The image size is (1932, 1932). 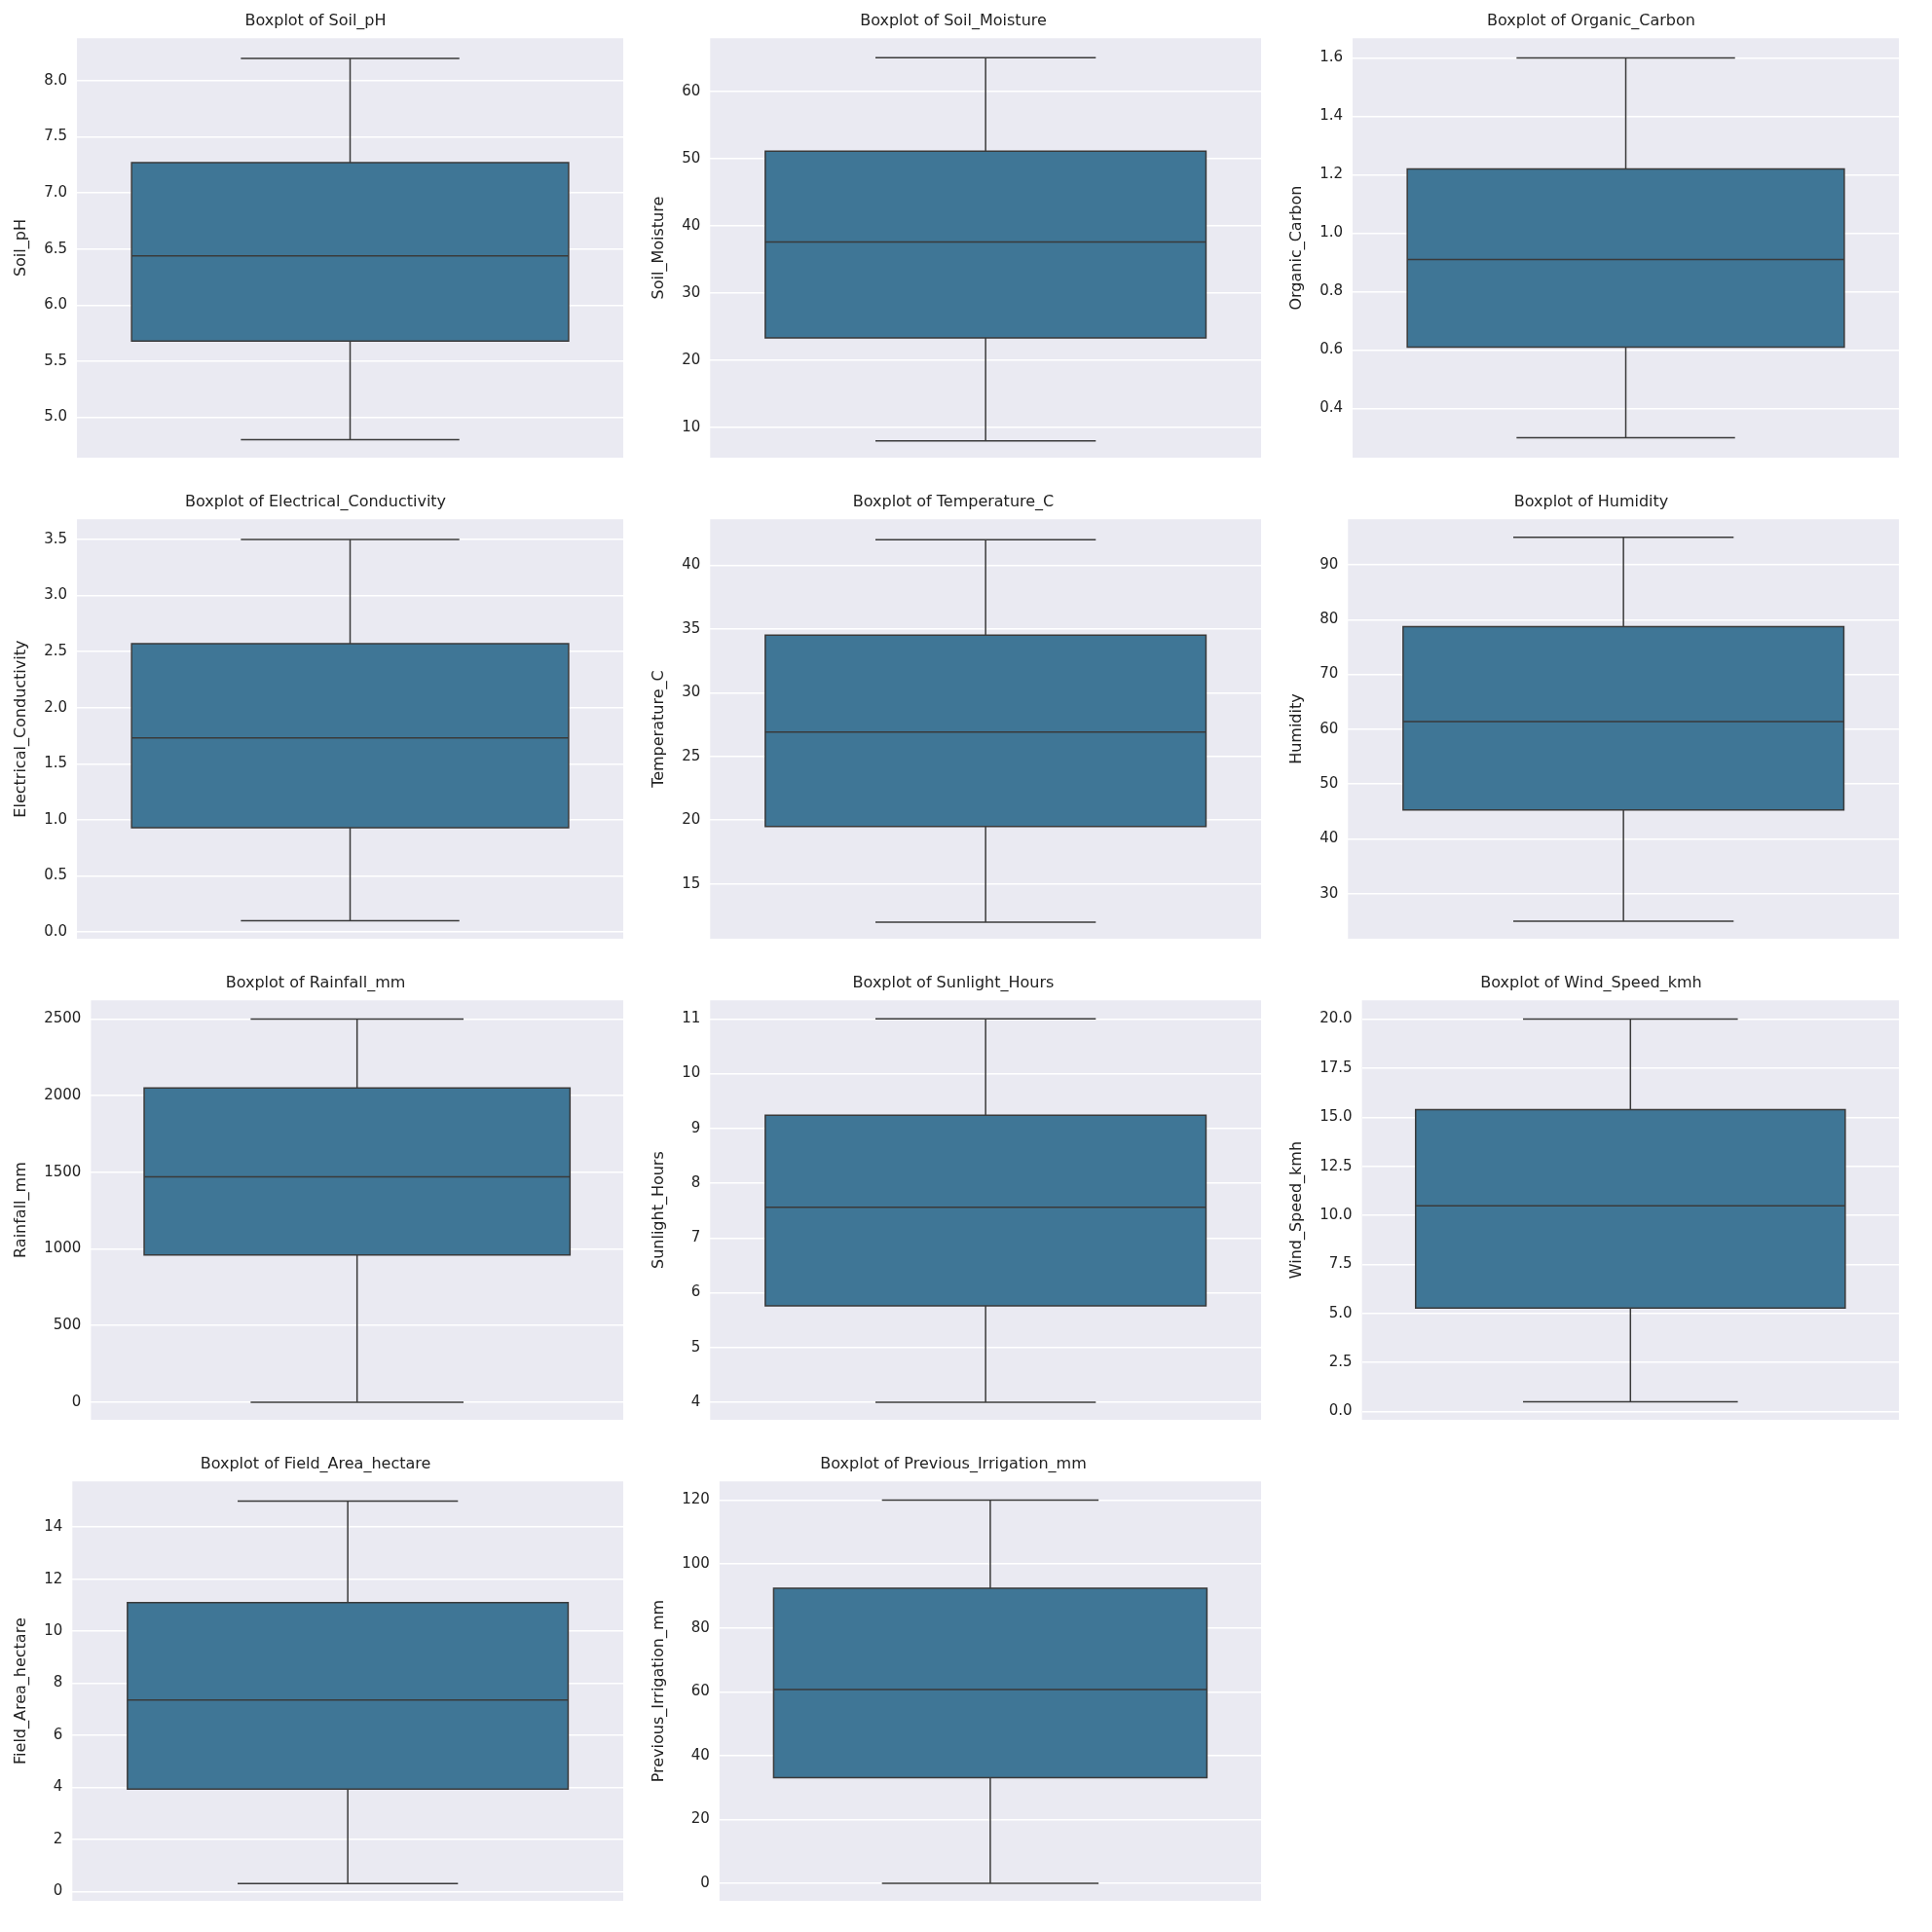 What do you see at coordinates (1591, 500) in the screenshot?
I see `chart-title: Boxplot of Humidity` at bounding box center [1591, 500].